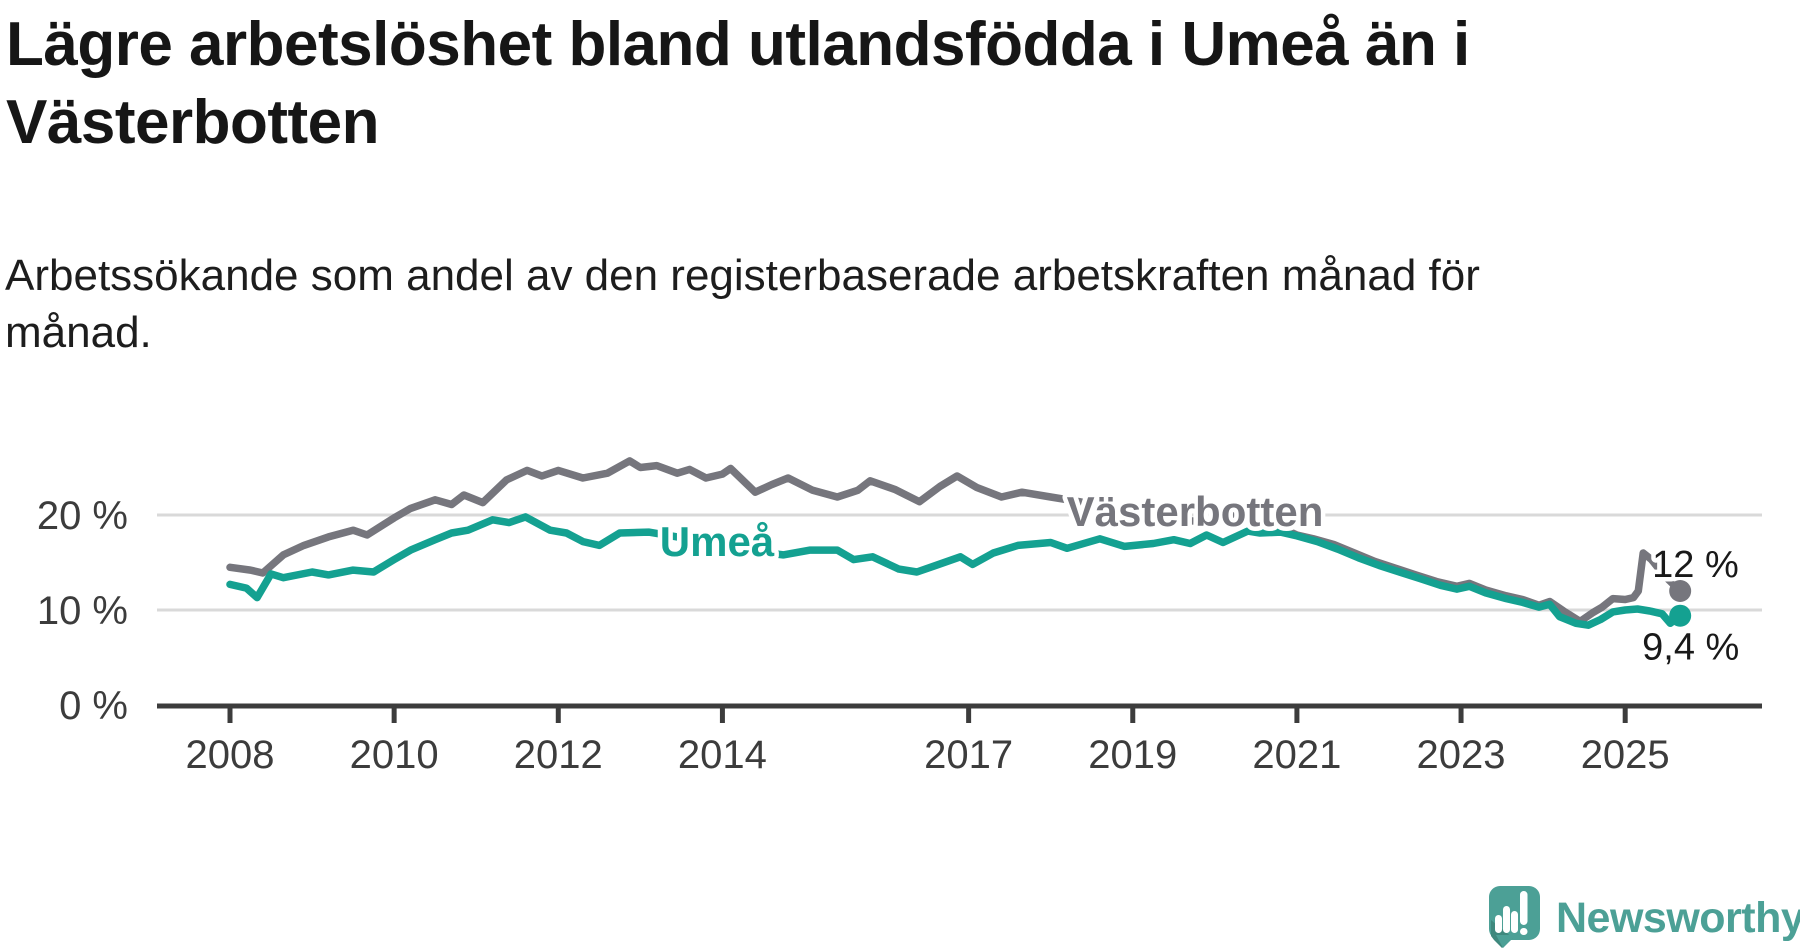 Image resolution: width=1800 pixels, height=948 pixels. I want to click on series-label-umeå: Umeå, so click(717, 541).